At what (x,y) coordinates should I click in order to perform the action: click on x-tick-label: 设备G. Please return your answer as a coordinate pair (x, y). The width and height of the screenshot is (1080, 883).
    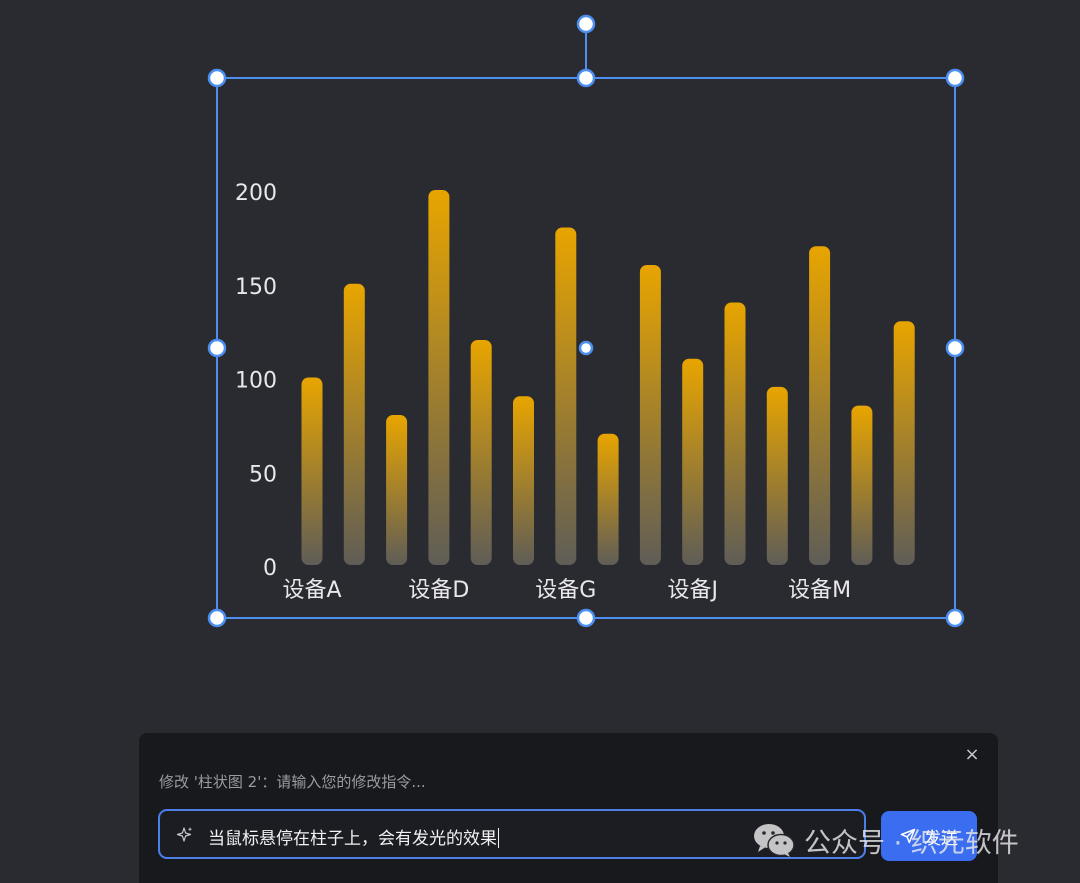
    Looking at the image, I should click on (565, 590).